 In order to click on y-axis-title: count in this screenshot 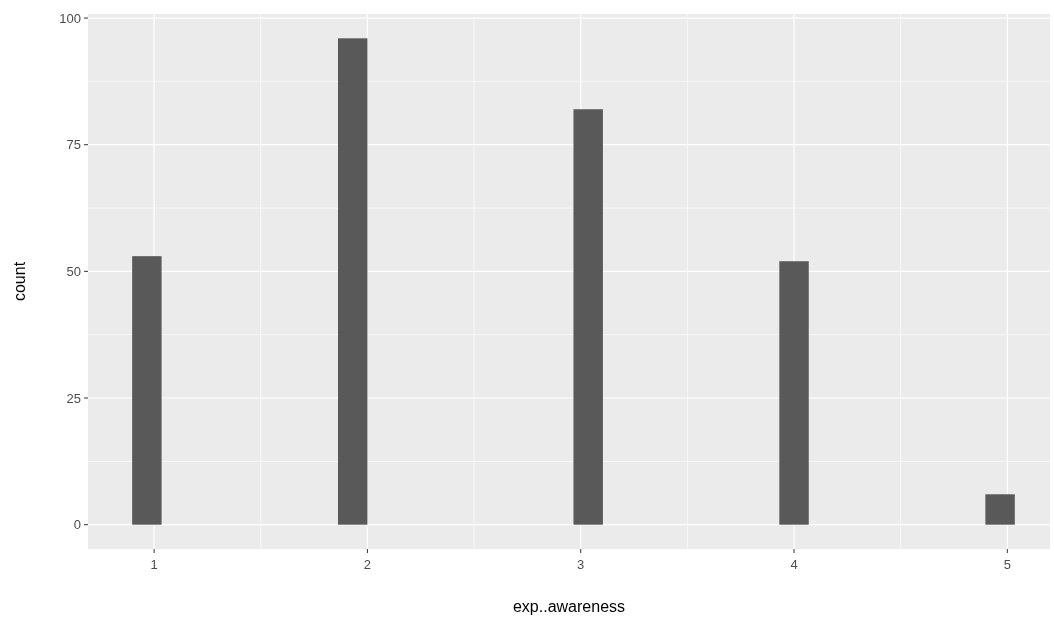, I will do `click(19, 281)`.